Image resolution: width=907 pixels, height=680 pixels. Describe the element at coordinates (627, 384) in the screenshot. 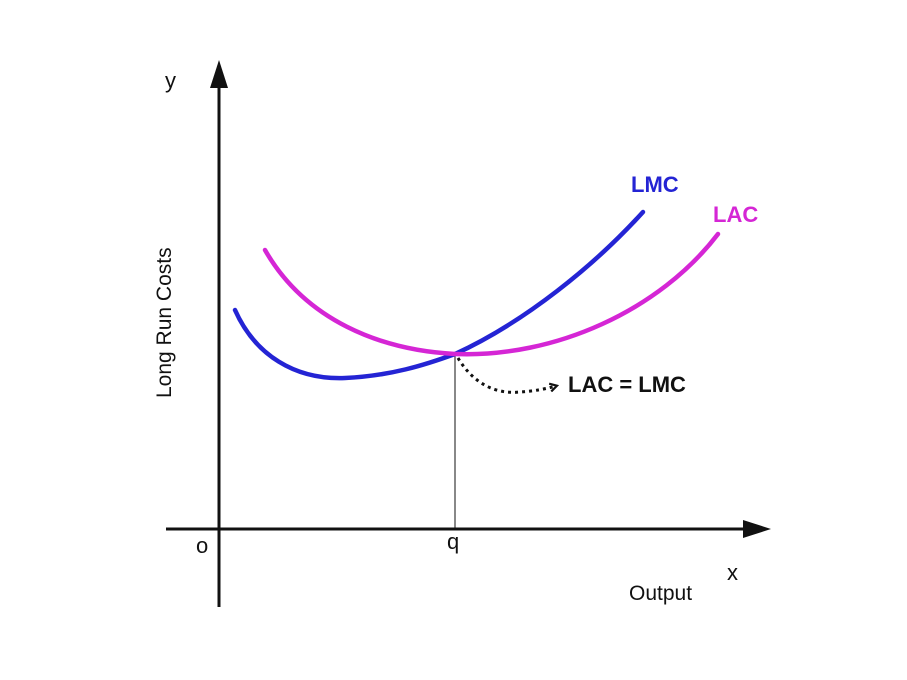

I see `lac-equals-lmc-label: LAC = LMC` at that location.